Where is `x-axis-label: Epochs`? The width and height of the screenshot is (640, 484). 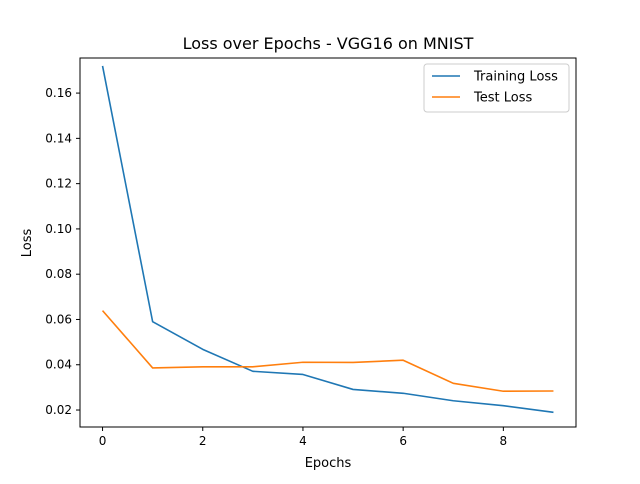
x-axis-label: Epochs is located at coordinates (328, 463).